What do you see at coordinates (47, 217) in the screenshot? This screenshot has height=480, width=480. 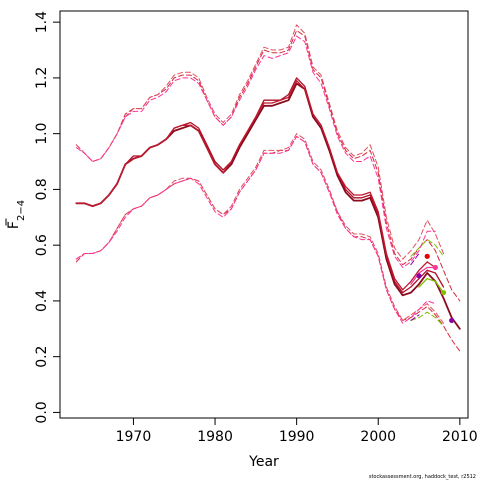 I see `y-axis: 0.0 0.2 0.4 0.6 0.8 1.0 1.2 1.4` at bounding box center [47, 217].